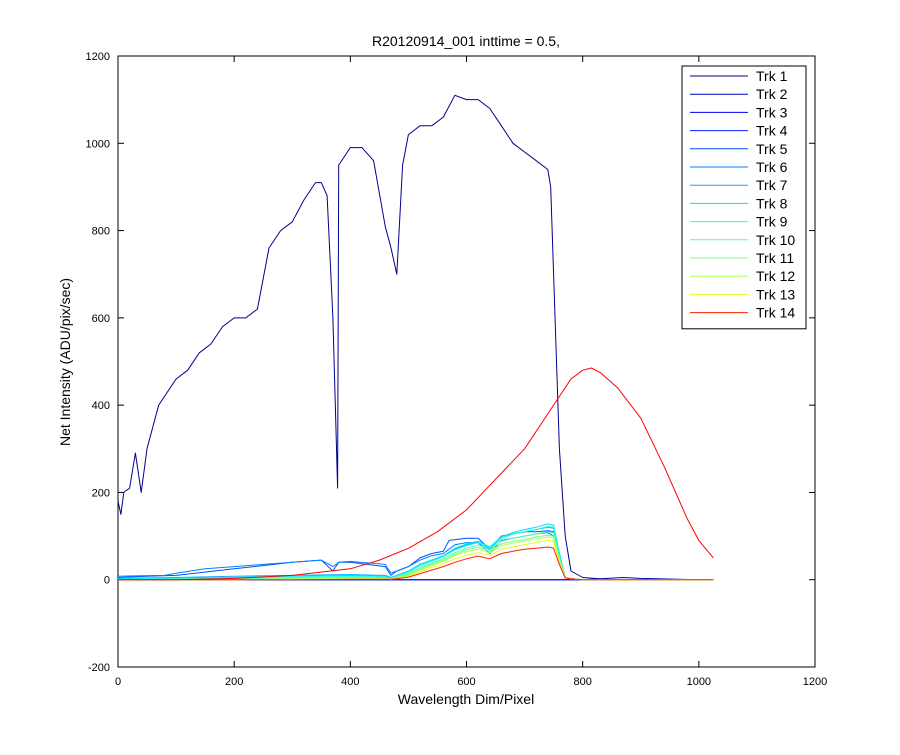 This screenshot has height=755, width=900. What do you see at coordinates (775, 276) in the screenshot?
I see `legend-entry: Trk 12` at bounding box center [775, 276].